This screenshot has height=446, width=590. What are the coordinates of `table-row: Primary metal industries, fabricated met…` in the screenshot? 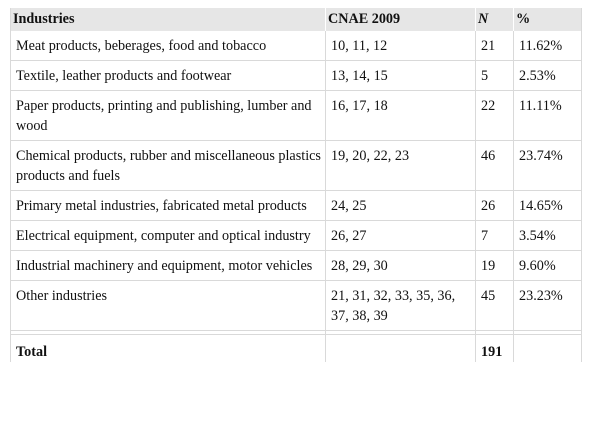 It's located at (296, 206).